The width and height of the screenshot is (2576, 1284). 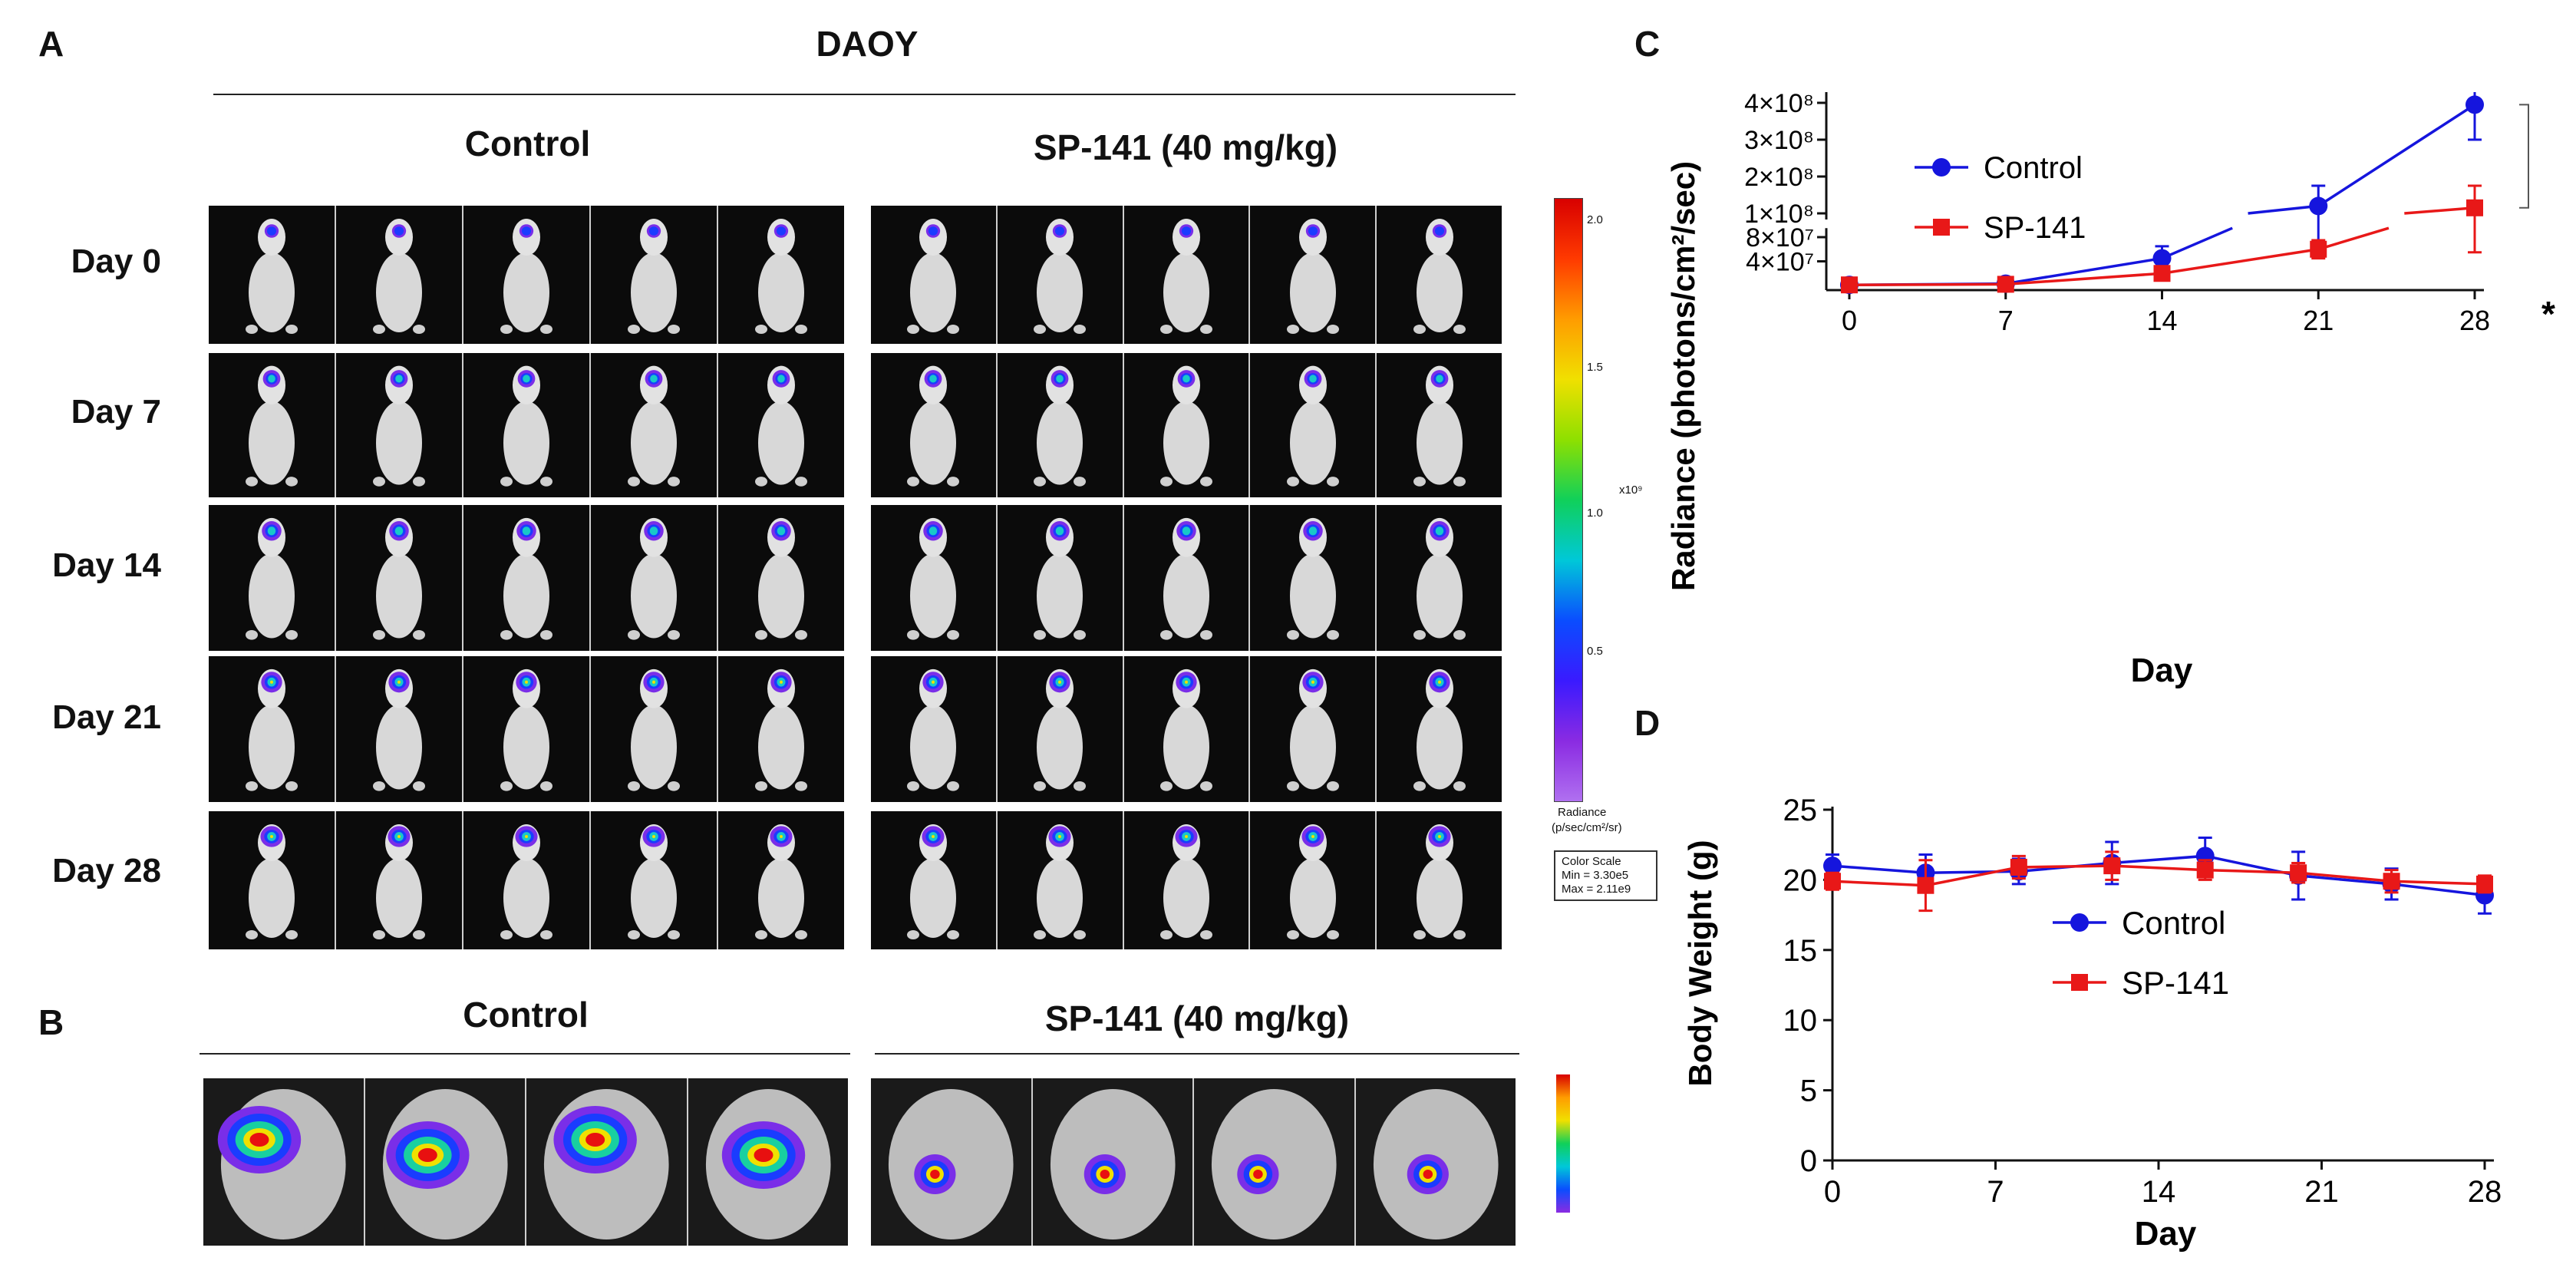 I want to click on x-tick-label: 7, so click(x=1995, y=1192).